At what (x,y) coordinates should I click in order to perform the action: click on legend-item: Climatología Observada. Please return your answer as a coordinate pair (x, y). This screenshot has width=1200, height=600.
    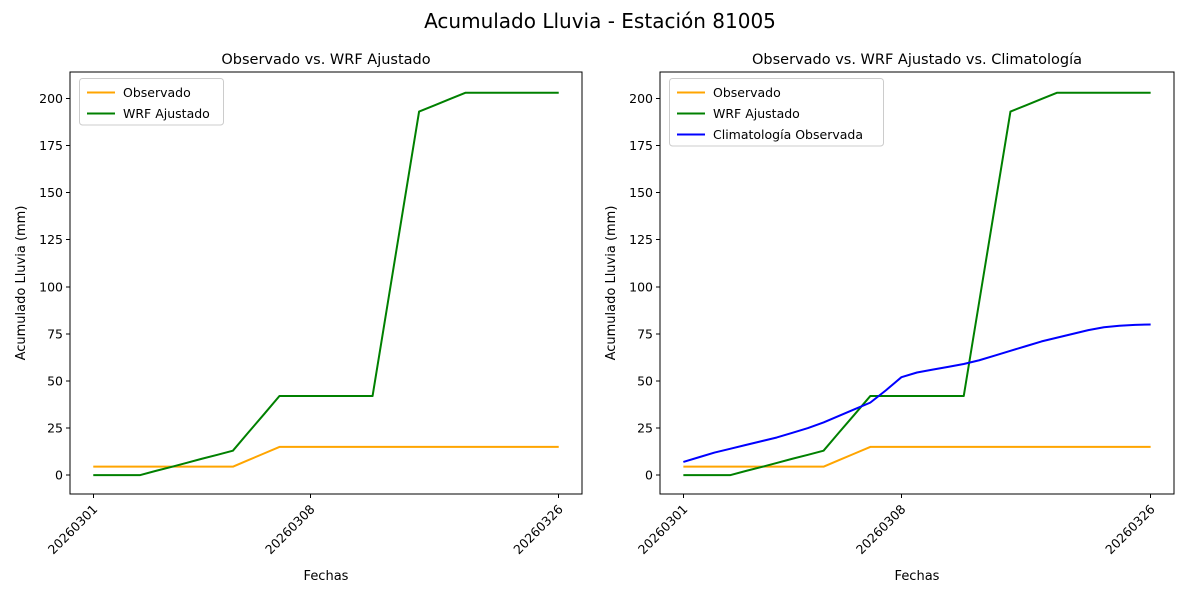
    Looking at the image, I should click on (770, 134).